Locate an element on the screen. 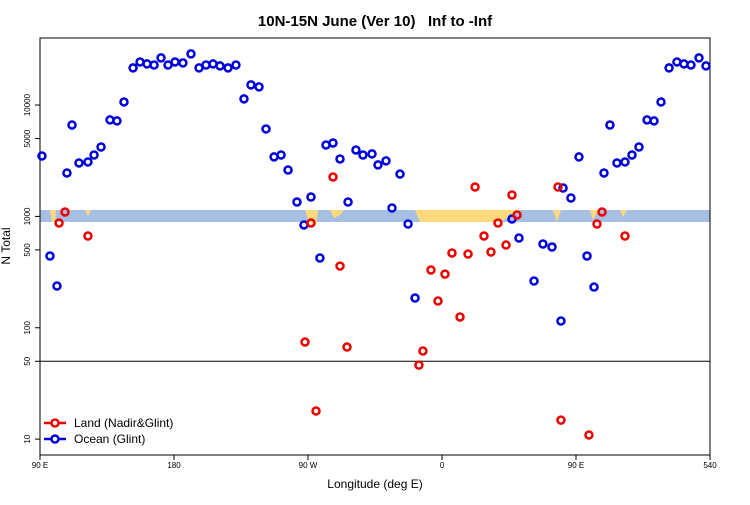  y-tick-label: 100 is located at coordinates (27, 328).